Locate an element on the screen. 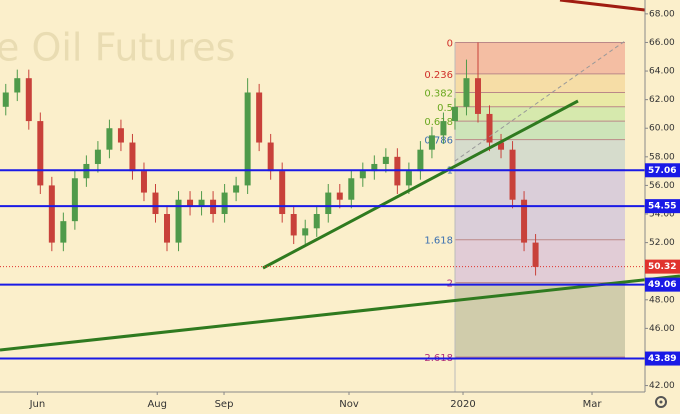 The width and height of the screenshot is (680, 414). gear-hub is located at coordinates (661, 402).